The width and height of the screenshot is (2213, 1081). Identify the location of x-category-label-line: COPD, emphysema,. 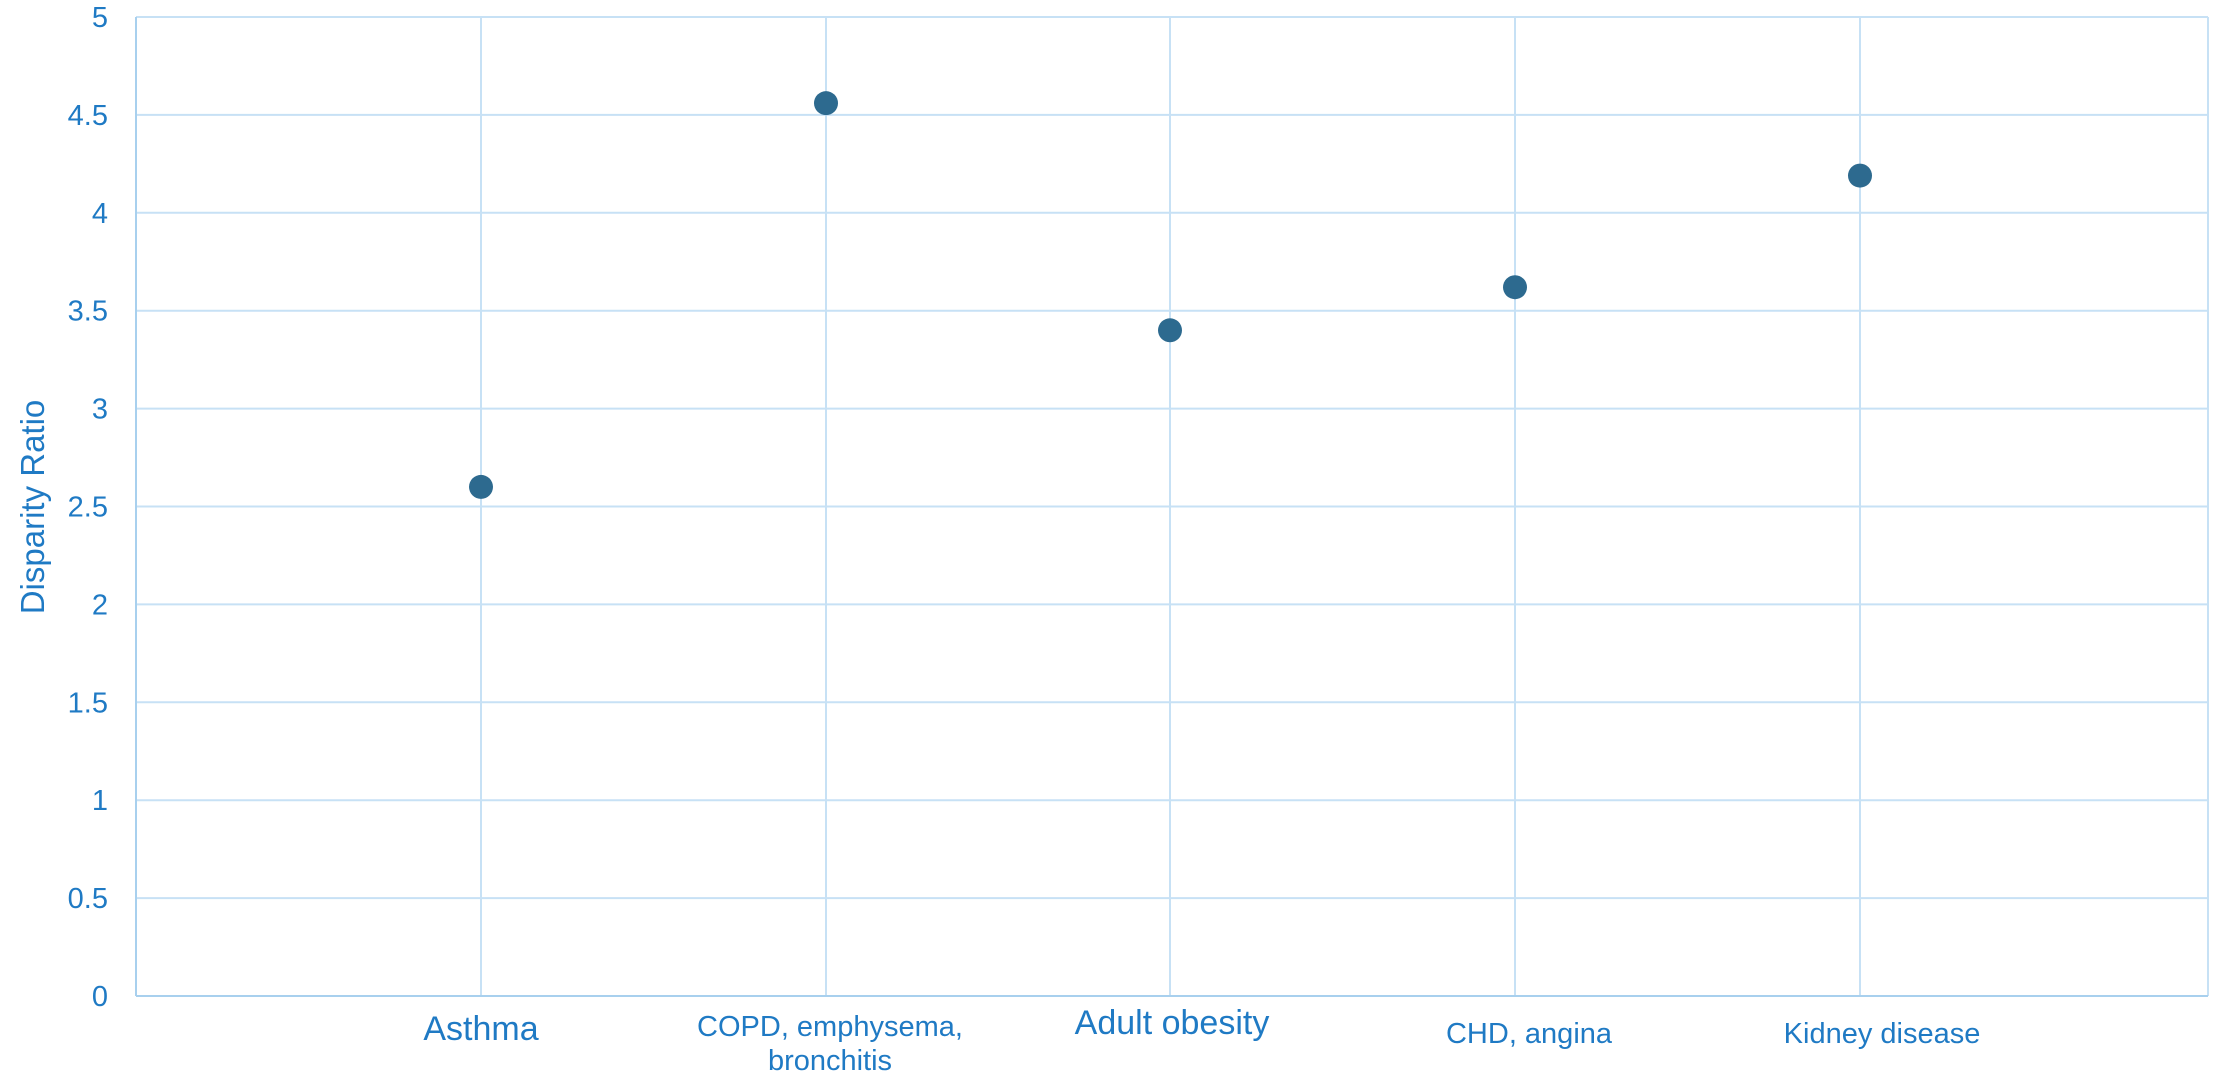
(830, 1027).